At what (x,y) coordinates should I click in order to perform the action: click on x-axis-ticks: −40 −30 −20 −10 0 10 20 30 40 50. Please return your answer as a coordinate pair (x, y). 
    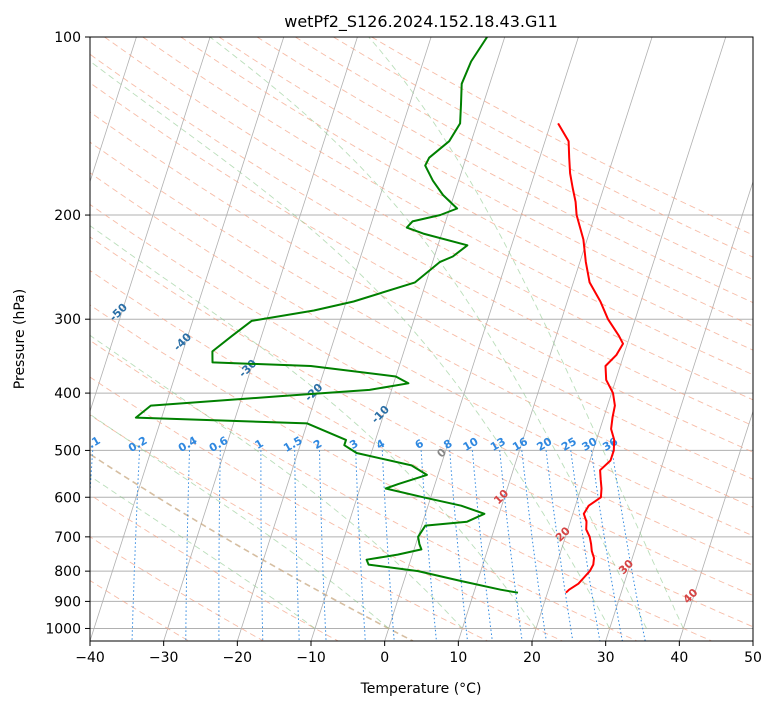
    Looking at the image, I should click on (418, 653).